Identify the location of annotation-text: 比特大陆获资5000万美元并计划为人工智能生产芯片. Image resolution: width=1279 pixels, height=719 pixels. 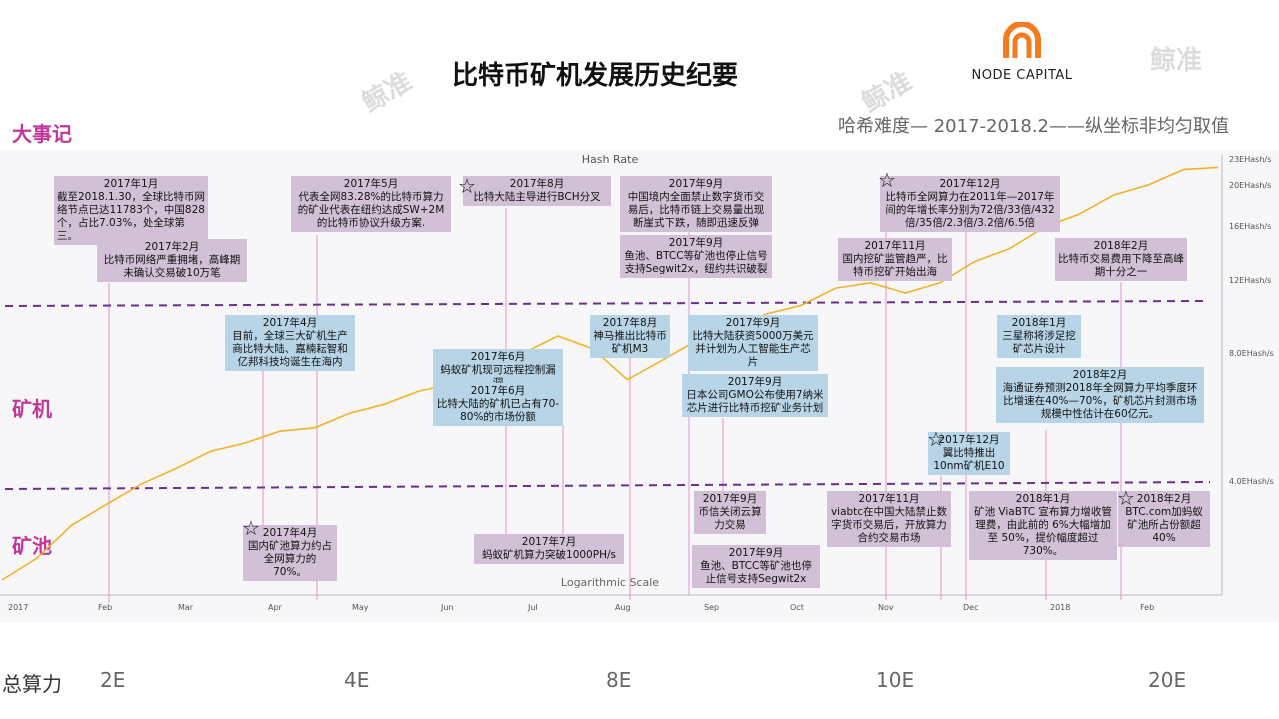
(753, 349).